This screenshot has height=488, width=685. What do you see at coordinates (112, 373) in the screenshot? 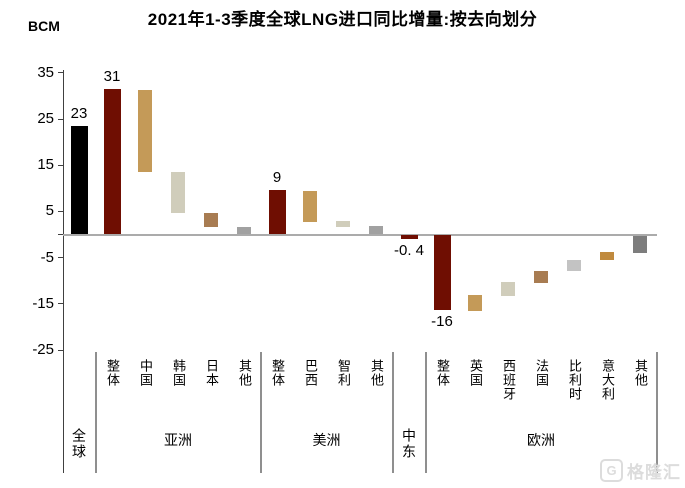
I see `x-label-asia-total: 整体` at bounding box center [112, 373].